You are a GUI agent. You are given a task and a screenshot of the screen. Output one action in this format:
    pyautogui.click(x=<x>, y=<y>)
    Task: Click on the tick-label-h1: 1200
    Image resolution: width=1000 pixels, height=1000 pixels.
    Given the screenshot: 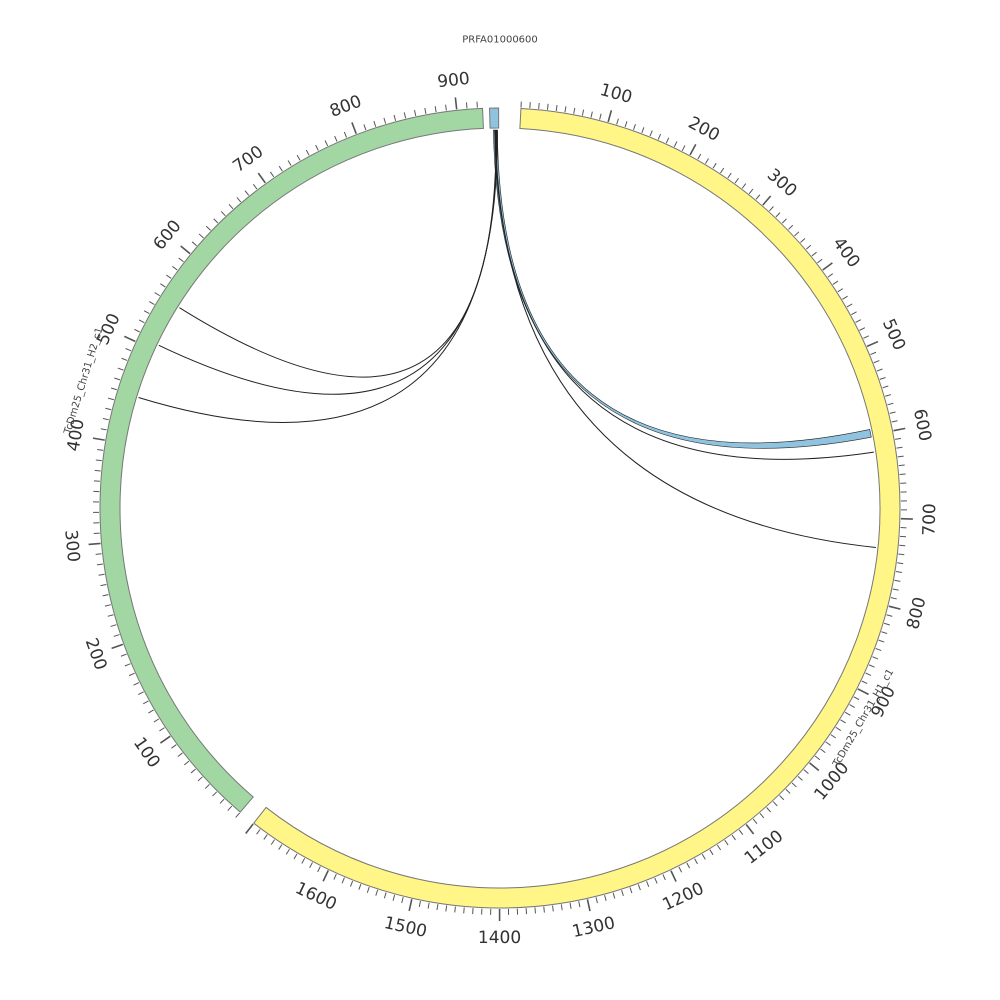 What is the action you would take?
    pyautogui.click(x=683, y=897)
    